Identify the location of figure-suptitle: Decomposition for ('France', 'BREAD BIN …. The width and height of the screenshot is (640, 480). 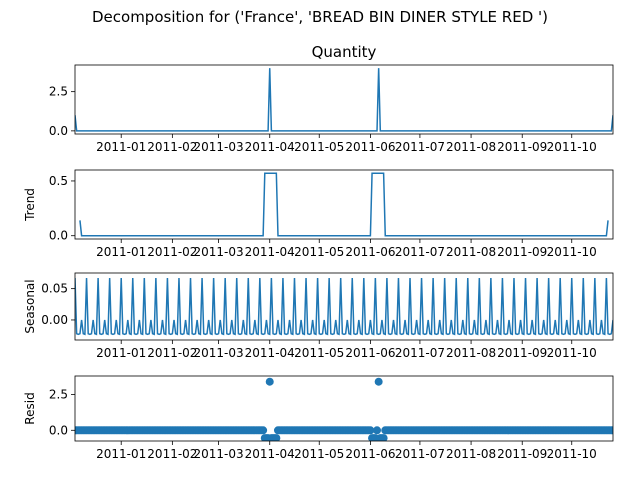
(320, 17).